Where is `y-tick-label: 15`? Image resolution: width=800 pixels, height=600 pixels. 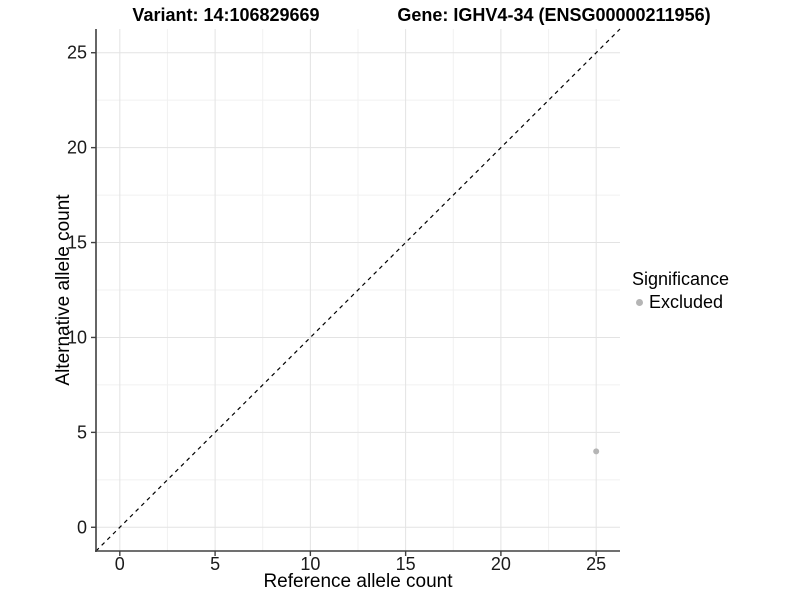
y-tick-label: 15 is located at coordinates (77, 243).